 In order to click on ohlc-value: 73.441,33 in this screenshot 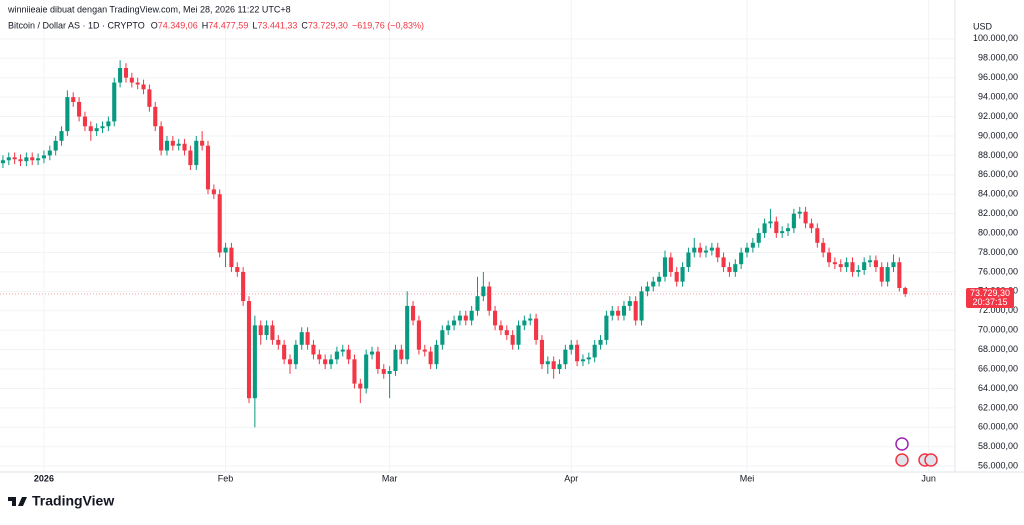, I will do `click(277, 25)`.